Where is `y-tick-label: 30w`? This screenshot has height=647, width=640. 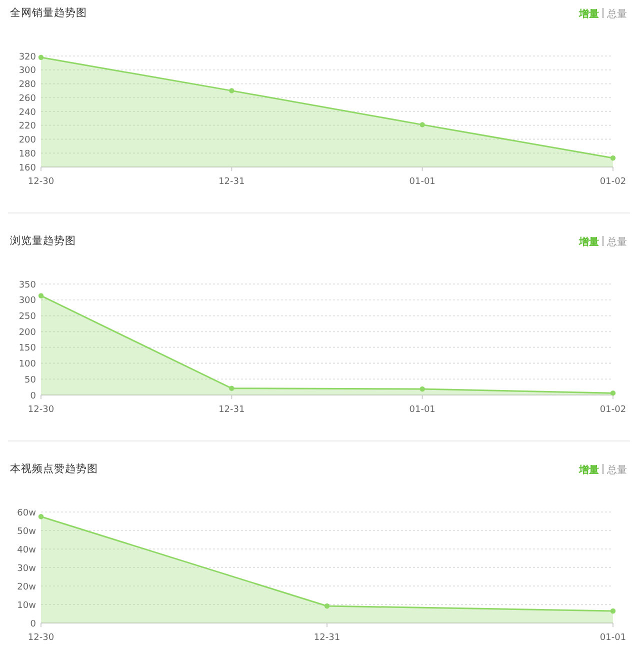 y-tick-label: 30w is located at coordinates (26, 569).